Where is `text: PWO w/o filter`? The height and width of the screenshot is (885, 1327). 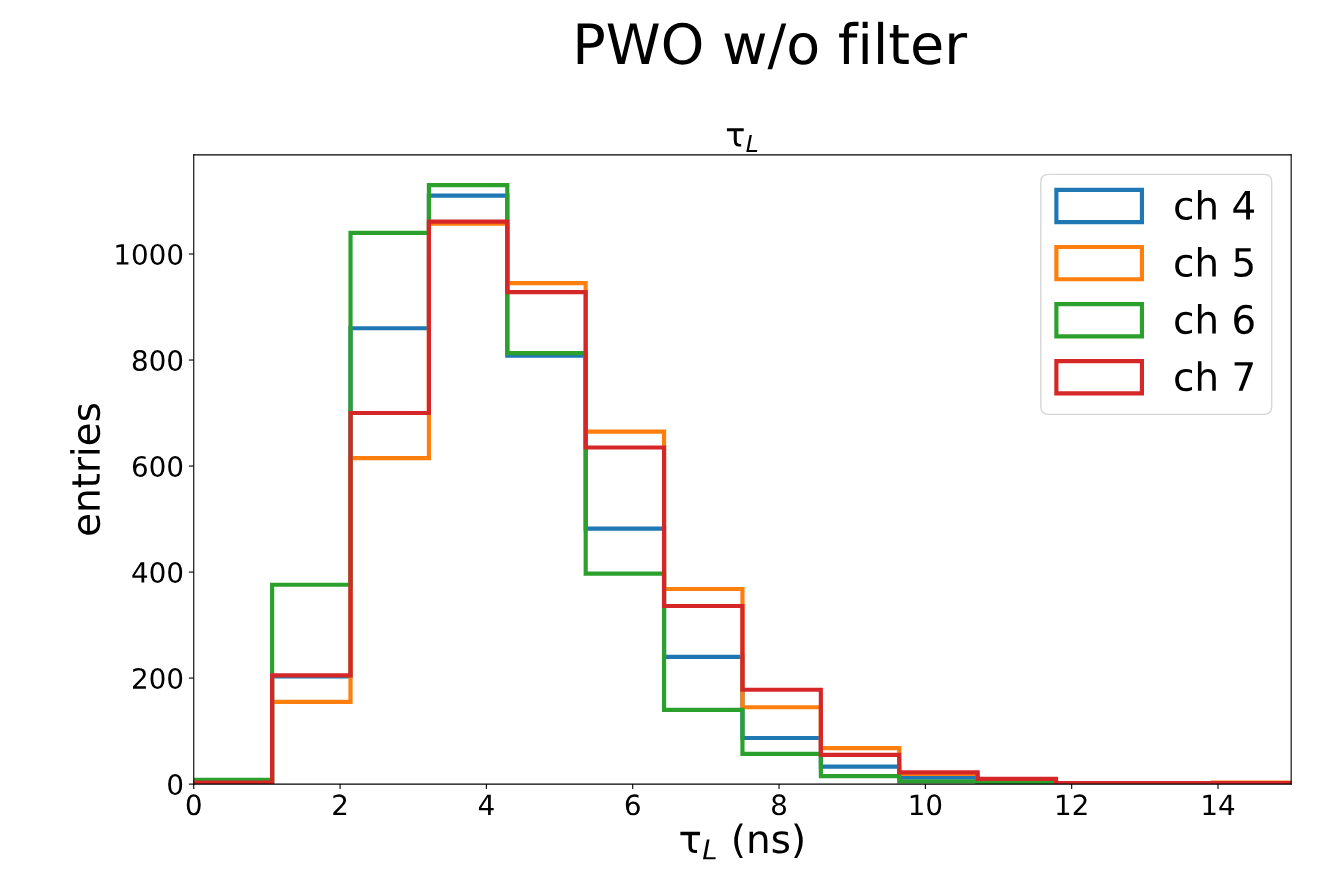
text: PWO w/o filter is located at coordinates (772, 45).